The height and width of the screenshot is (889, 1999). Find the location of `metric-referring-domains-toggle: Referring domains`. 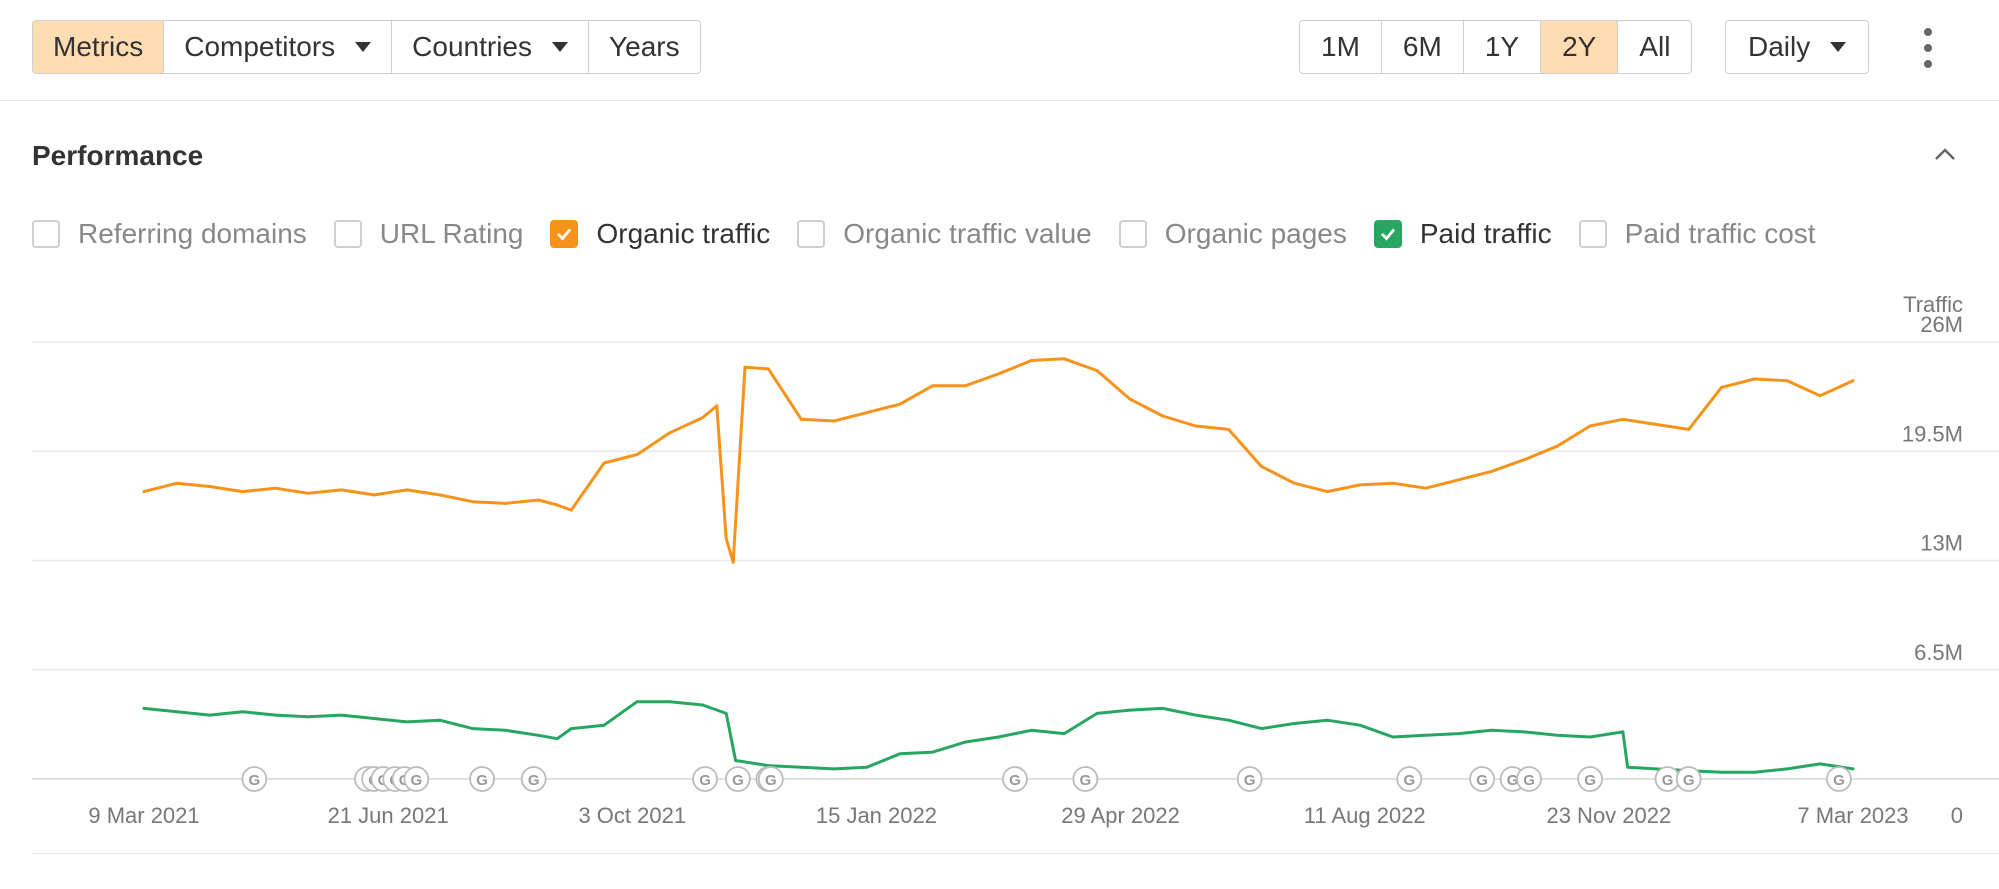

metric-referring-domains-toggle: Referring domains is located at coordinates (169, 234).